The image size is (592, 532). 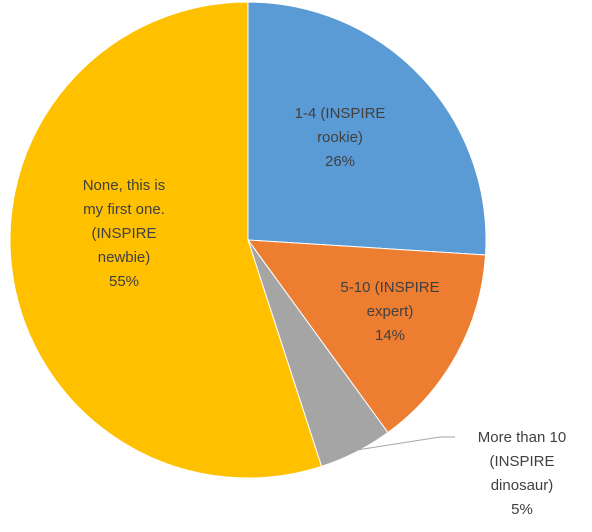 What do you see at coordinates (522, 473) in the screenshot?
I see `slice-label-more-than-10-inspire-dinosaur: More than 10 (INSPIRE dinosaur) 5%` at bounding box center [522, 473].